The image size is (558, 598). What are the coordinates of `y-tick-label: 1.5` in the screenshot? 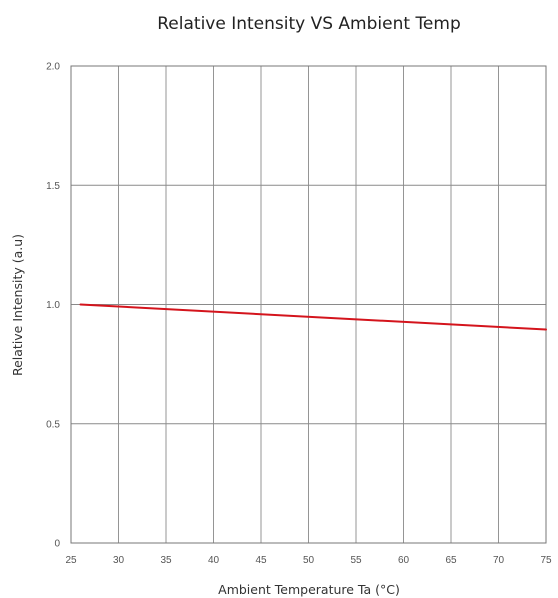 It's located at (53, 186).